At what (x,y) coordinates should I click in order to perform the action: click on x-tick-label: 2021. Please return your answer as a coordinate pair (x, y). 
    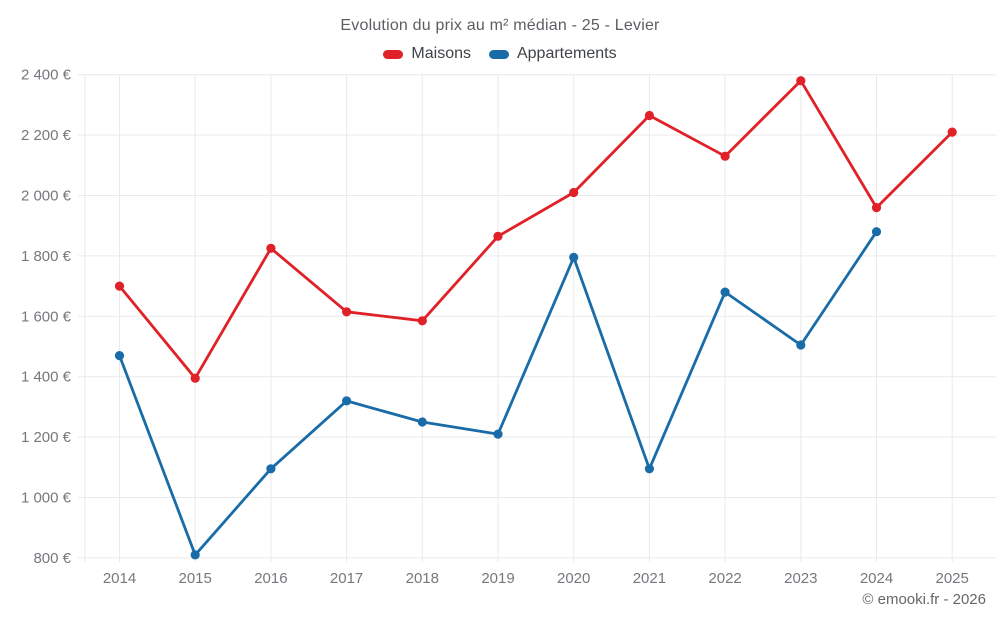
    Looking at the image, I should click on (649, 578).